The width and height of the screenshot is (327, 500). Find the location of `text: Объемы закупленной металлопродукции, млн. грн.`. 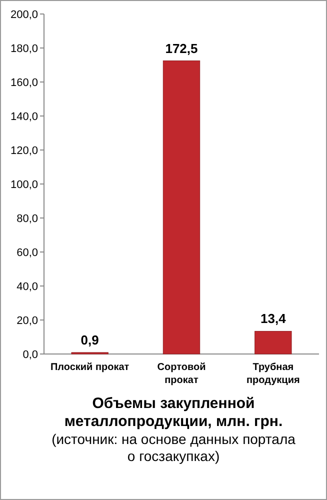

text: Объемы закупленной металлопродукции, млн. грн. is located at coordinates (173, 412).